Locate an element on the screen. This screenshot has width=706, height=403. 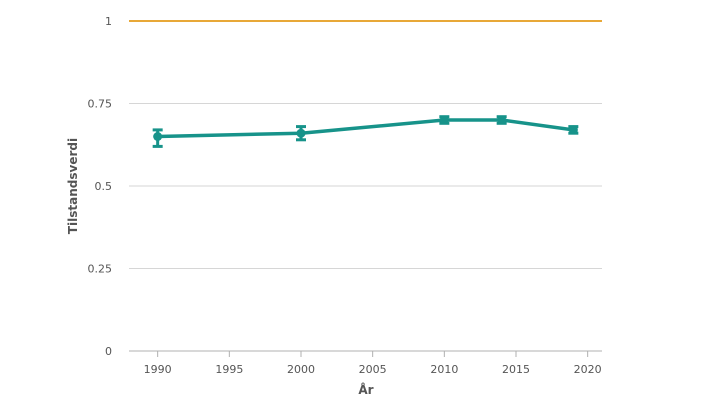
x-tick-label: 2000 is located at coordinates (301, 369).